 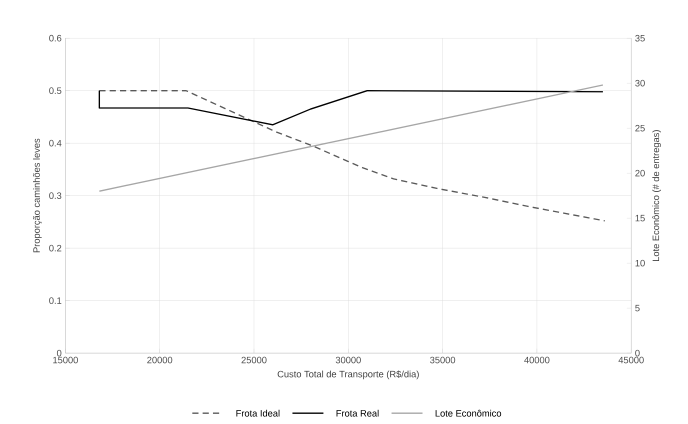 I want to click on y-axis-title: Proporção caminhões leves, so click(x=37, y=195).